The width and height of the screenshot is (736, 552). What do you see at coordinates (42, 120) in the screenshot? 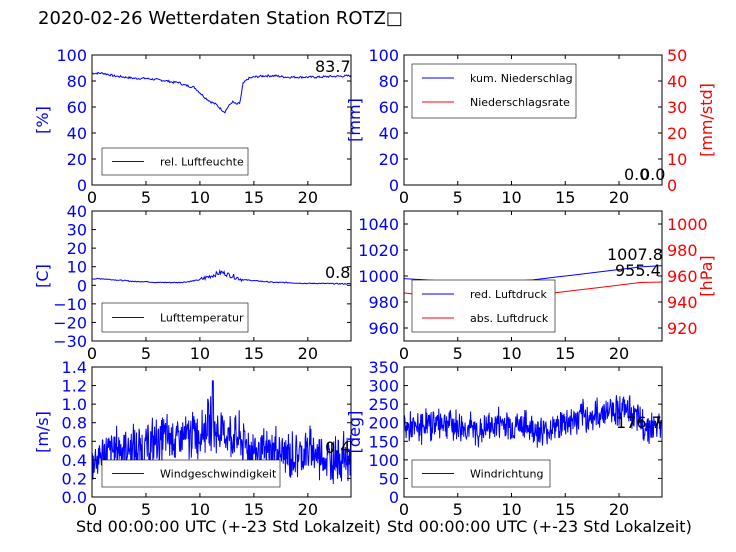
I see `y-axis-label: [%]` at bounding box center [42, 120].